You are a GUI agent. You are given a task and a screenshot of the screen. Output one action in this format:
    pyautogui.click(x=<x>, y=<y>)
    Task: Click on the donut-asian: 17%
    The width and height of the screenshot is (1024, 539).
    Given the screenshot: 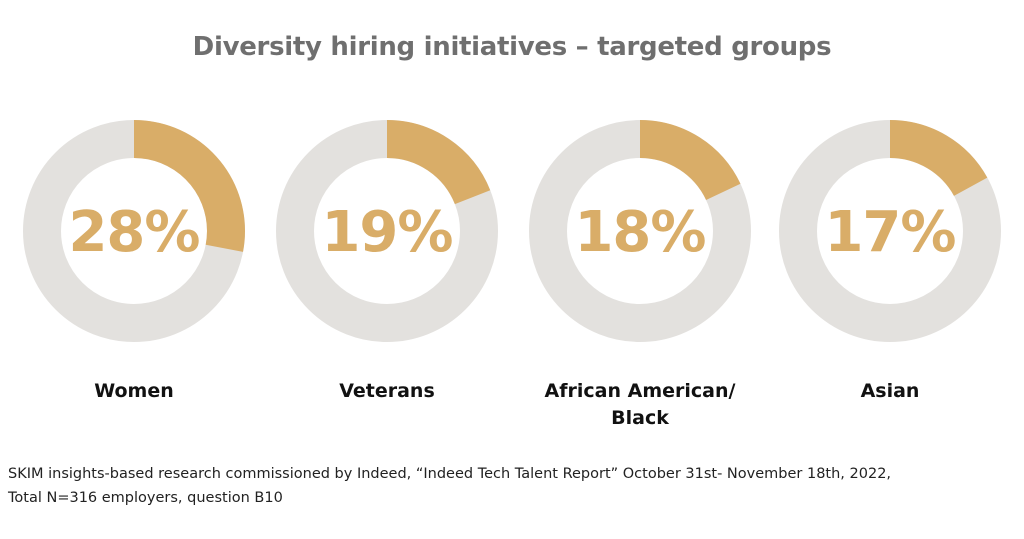 What is the action you would take?
    pyautogui.click(x=890, y=231)
    